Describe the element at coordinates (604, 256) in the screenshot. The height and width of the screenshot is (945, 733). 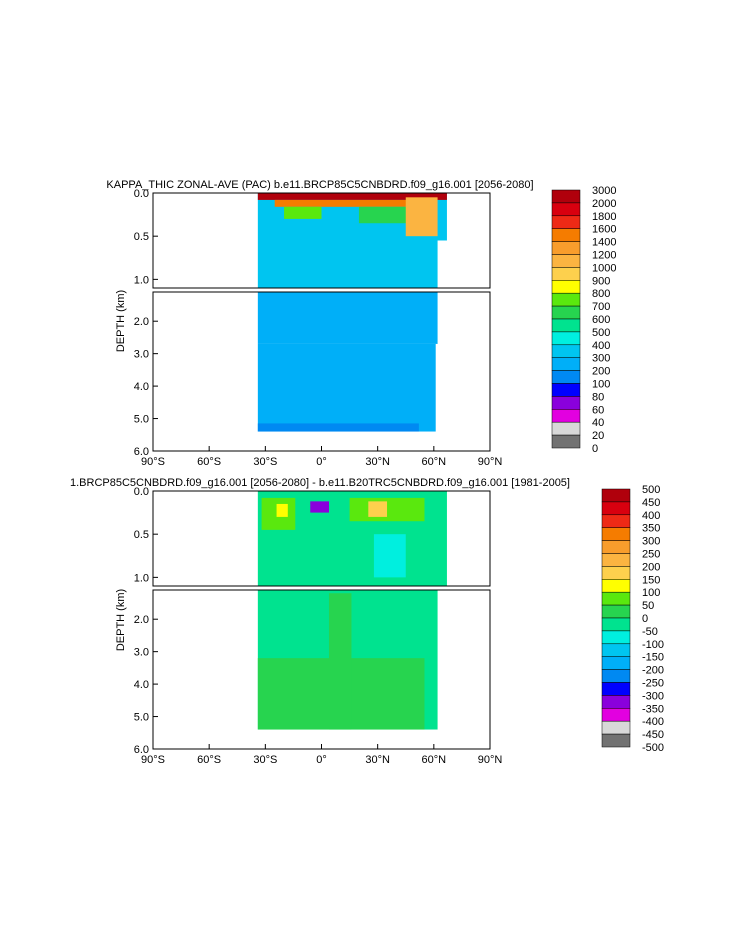
I see `colorbar-label: 1200` at that location.